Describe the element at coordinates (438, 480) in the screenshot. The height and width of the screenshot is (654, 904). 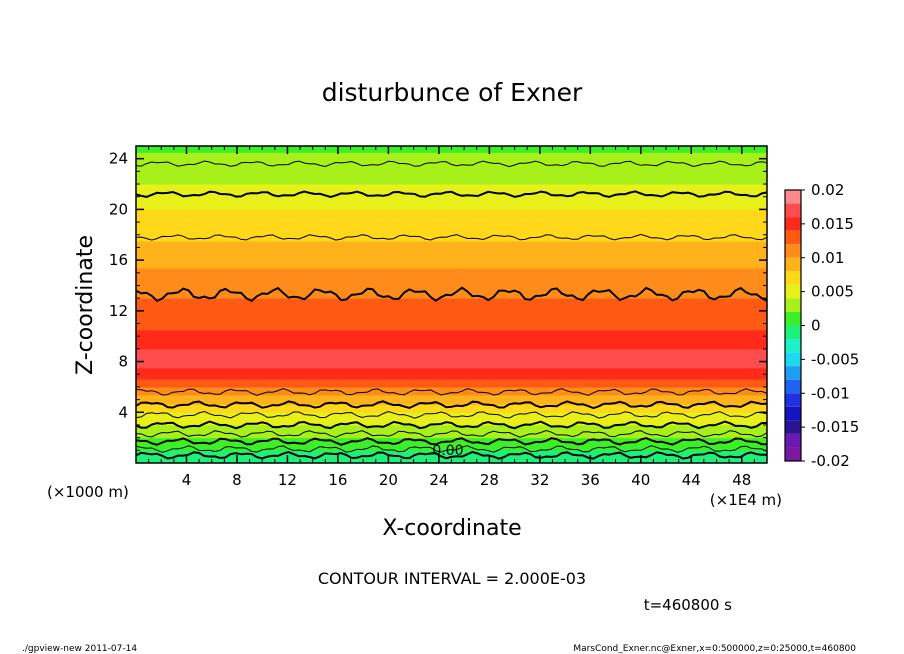
I see `x-tick-label: 24` at that location.